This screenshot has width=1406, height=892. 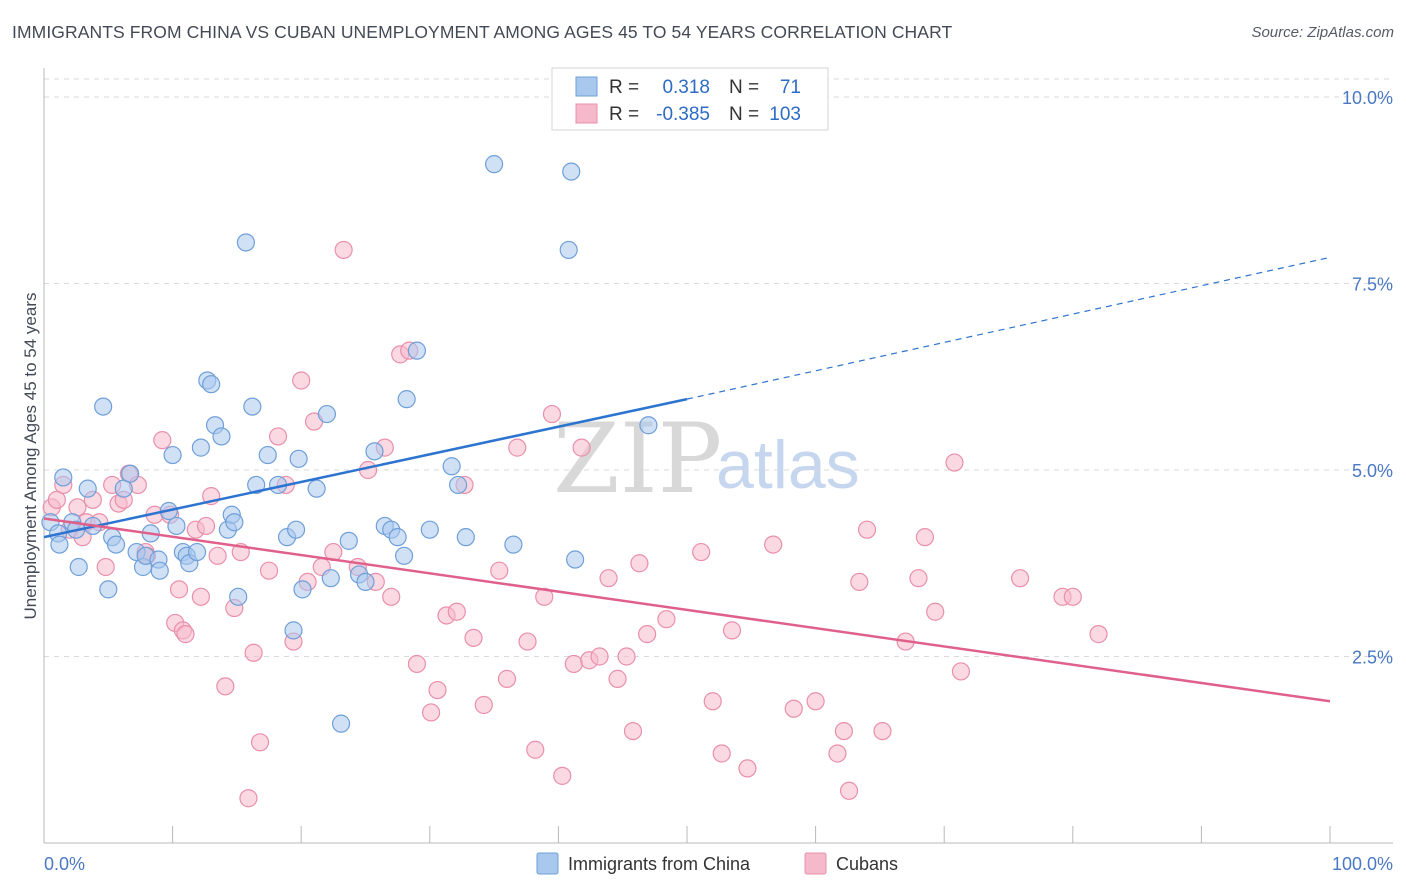 What do you see at coordinates (690, 99) in the screenshot?
I see `correlation-legend: R = 0.318 N = 71 R = -0.385 N = 103` at bounding box center [690, 99].